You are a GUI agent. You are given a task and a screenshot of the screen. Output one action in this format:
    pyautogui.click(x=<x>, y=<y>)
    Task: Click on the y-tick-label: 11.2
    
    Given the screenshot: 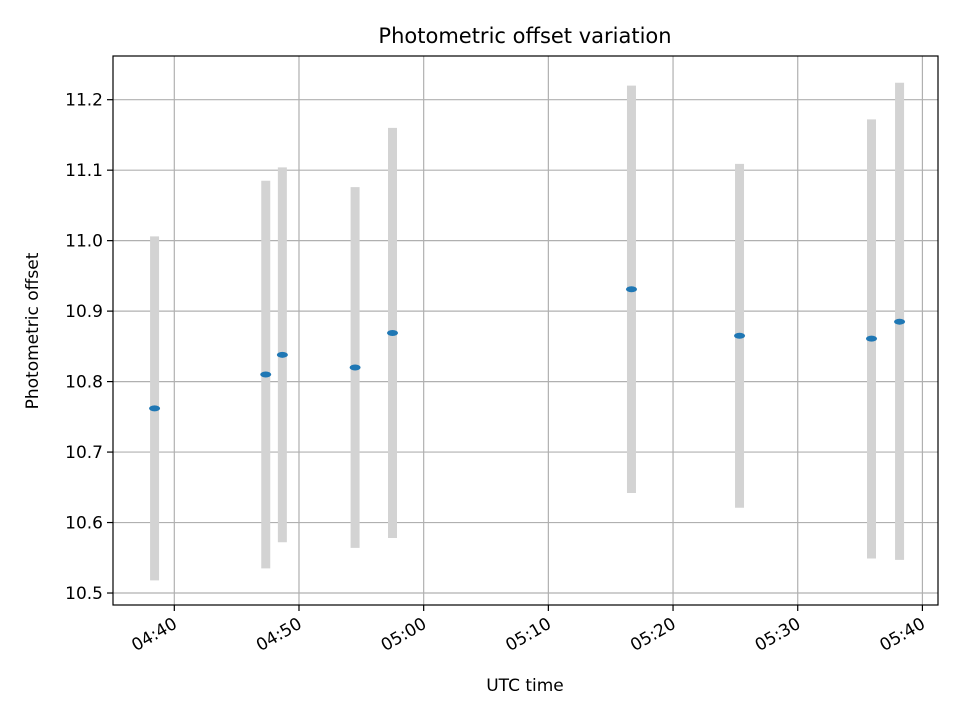 What is the action you would take?
    pyautogui.click(x=84, y=101)
    